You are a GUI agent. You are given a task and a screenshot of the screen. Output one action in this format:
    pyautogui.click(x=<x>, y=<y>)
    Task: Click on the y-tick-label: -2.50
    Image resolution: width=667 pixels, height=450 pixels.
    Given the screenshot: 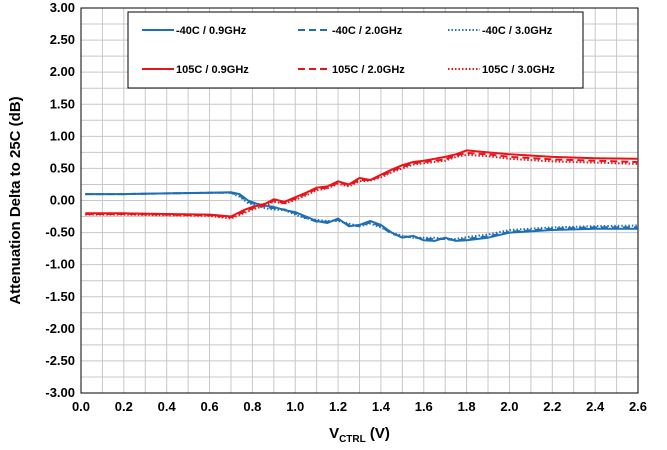 What is the action you would take?
    pyautogui.click(x=60, y=360)
    